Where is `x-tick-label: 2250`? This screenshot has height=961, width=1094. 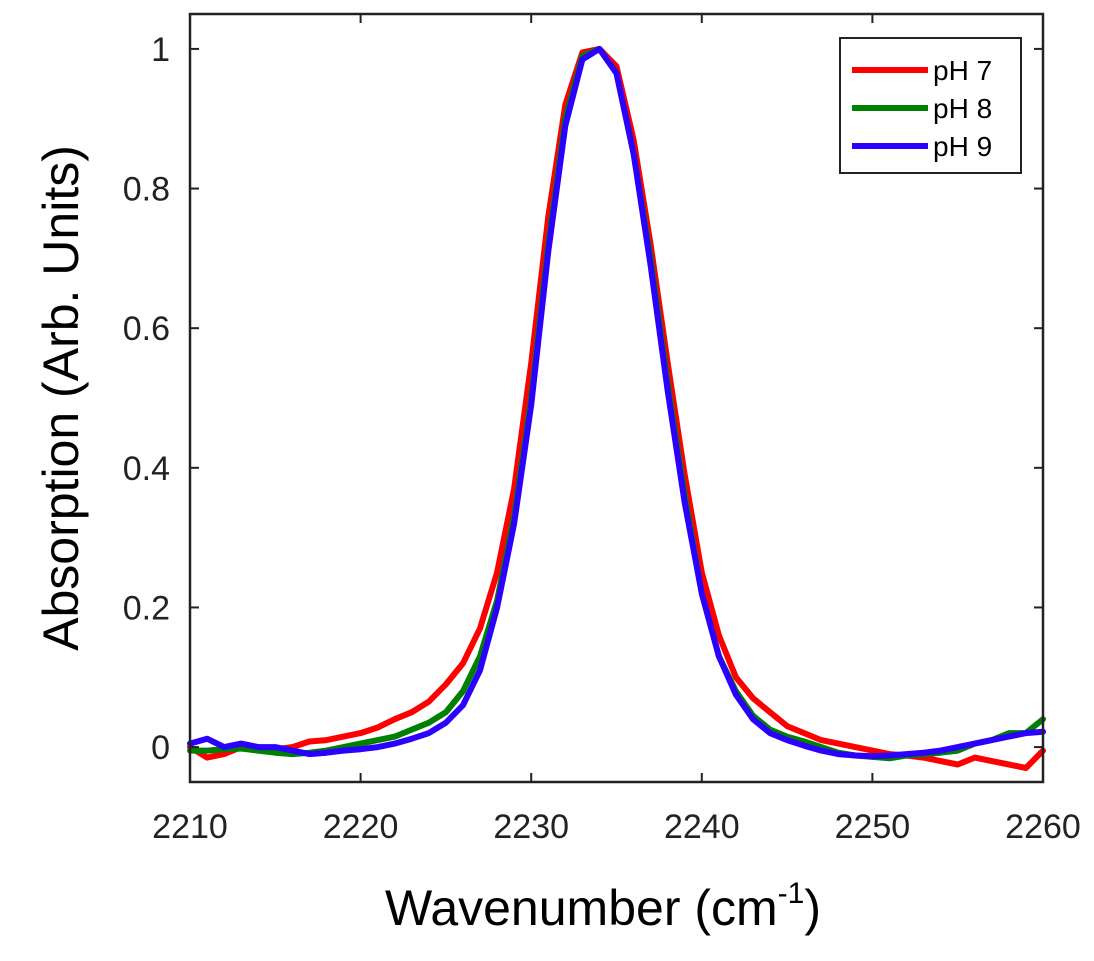 x-tick-label: 2250 is located at coordinates (873, 827).